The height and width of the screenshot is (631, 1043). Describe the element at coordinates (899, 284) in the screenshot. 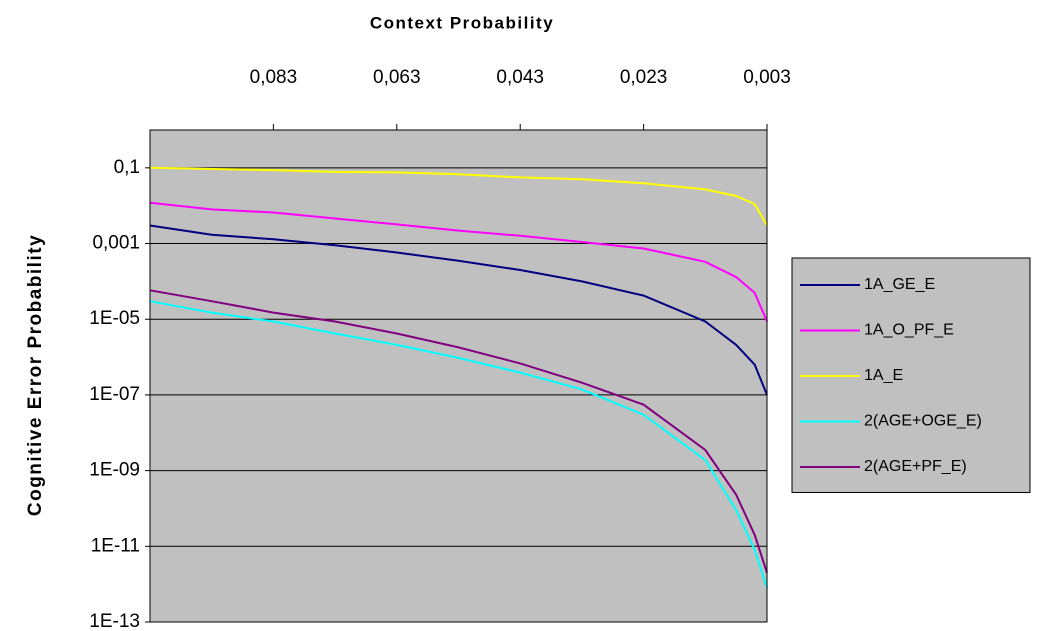

I see `legend-label: 1A_GE_E` at that location.